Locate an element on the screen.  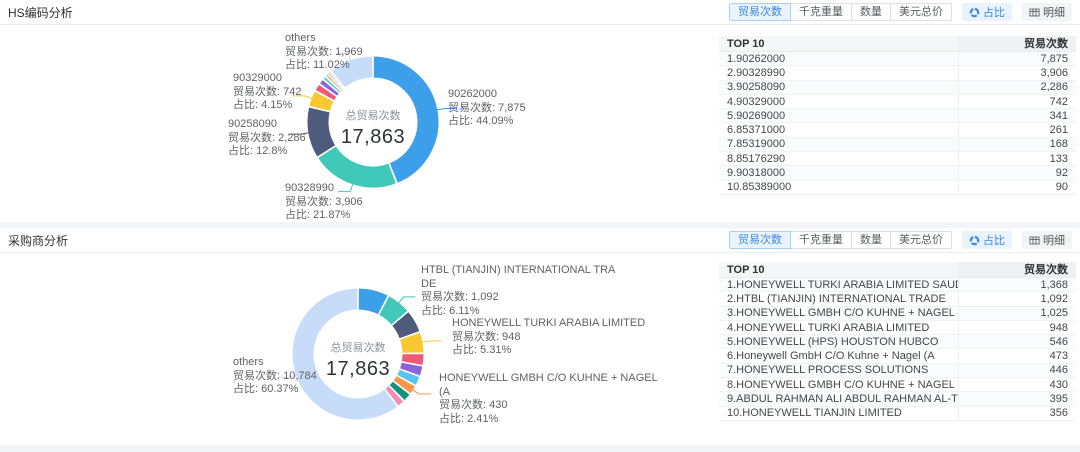
donut-chart is located at coordinates (359, 354).